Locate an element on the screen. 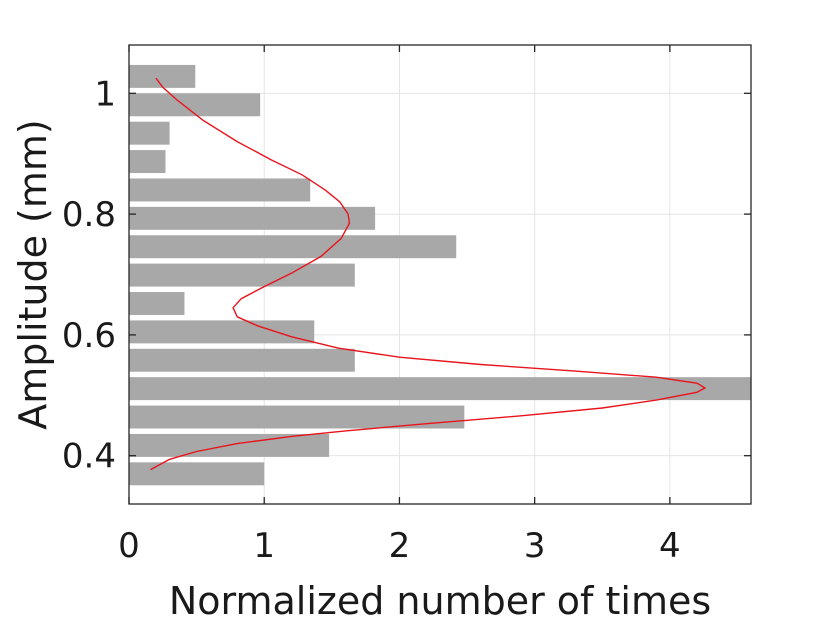 This screenshot has height=623, width=830. x-tick-label: 1 is located at coordinates (264, 546).